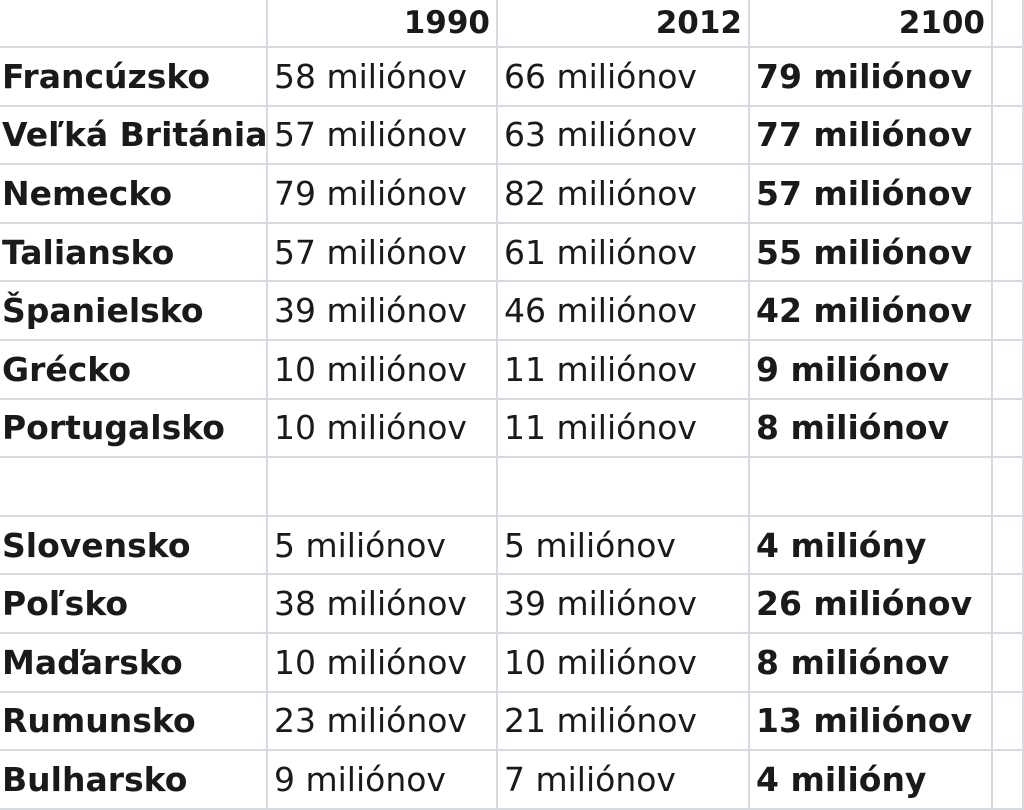  Describe the element at coordinates (871, 24) in the screenshot. I see `header-2100: 2100` at that location.